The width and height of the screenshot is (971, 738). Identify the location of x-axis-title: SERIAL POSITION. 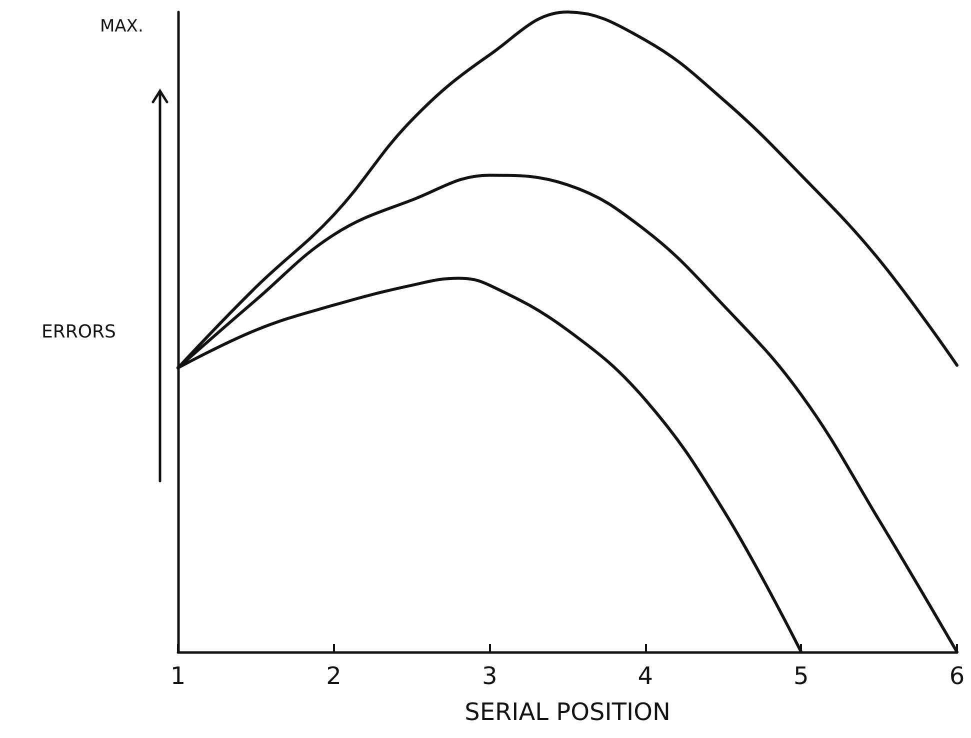
(567, 712).